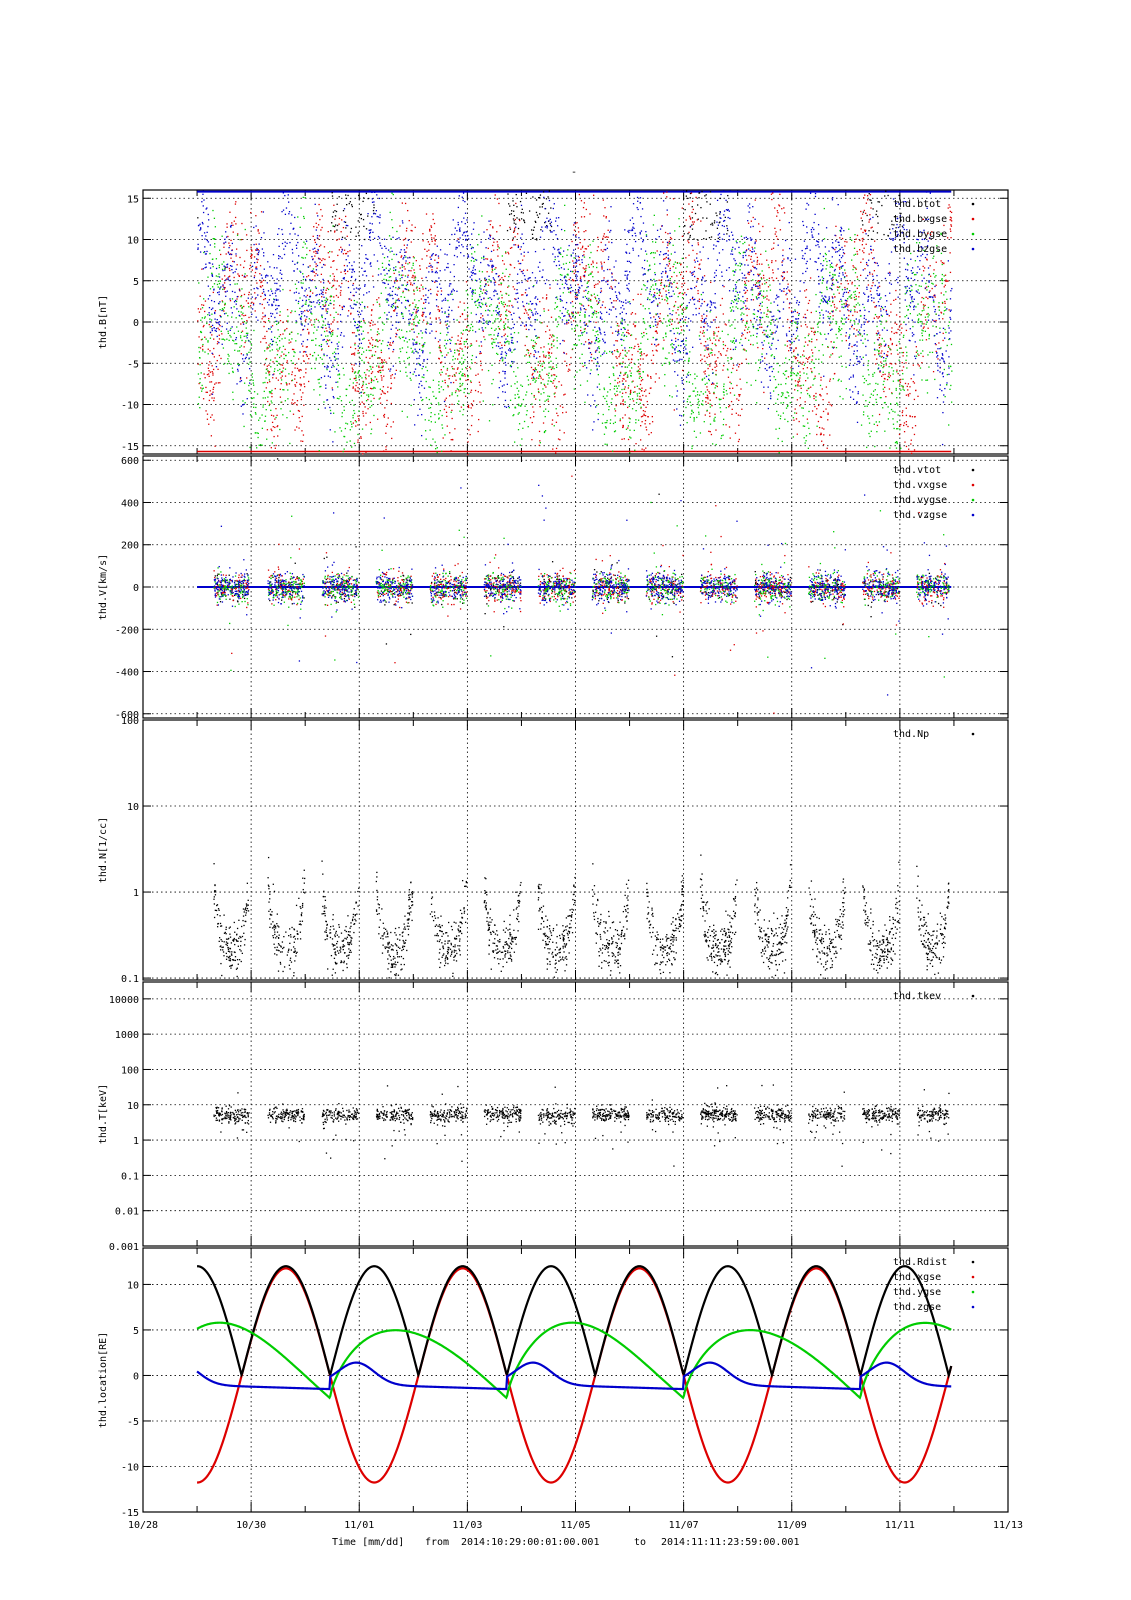  What do you see at coordinates (103, 1380) in the screenshot?
I see `y-axis-label: thd.location[RE]` at bounding box center [103, 1380].